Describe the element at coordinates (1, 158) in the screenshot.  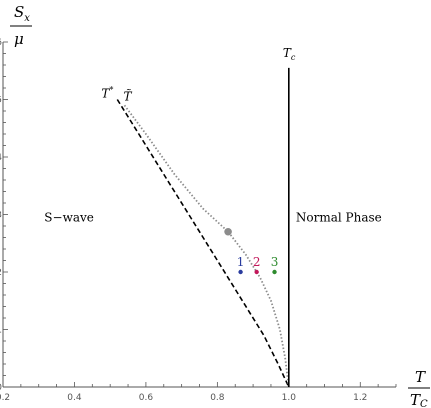
I see `y-tick-label: 0.4` at that location.